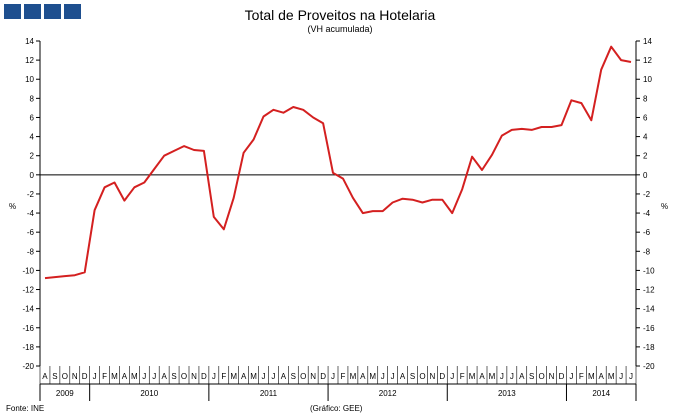  What do you see at coordinates (31, 232) in the screenshot?
I see `y-tick-label-left: -6` at bounding box center [31, 232].